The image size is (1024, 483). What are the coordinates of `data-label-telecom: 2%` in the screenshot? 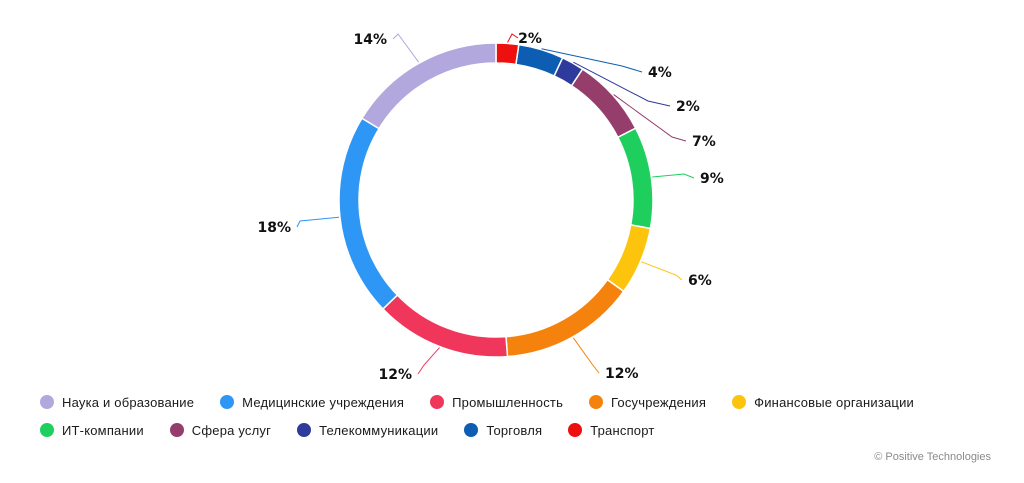 It's located at (688, 107).